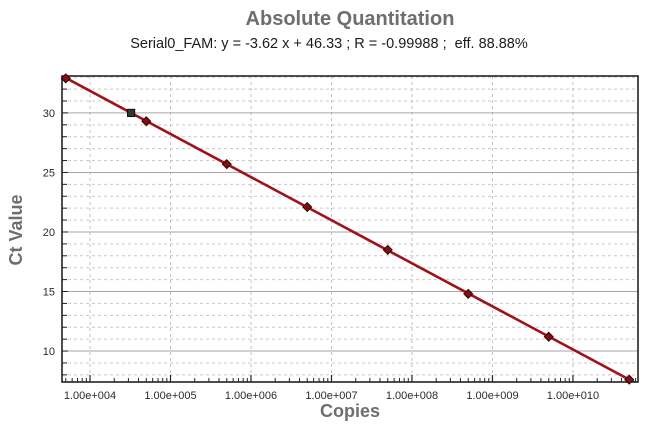  Describe the element at coordinates (573, 396) in the screenshot. I see `x-tick-label: 1.00e+010` at that location.